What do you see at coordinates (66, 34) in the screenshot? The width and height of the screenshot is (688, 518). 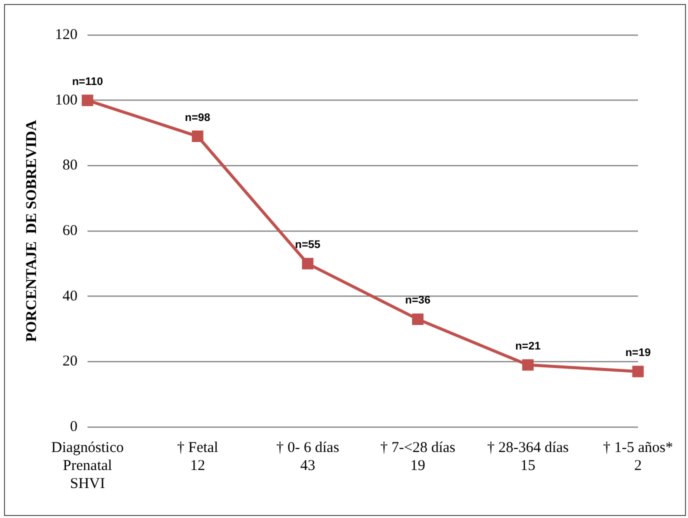 I see `y-tick-label: 120` at bounding box center [66, 34].